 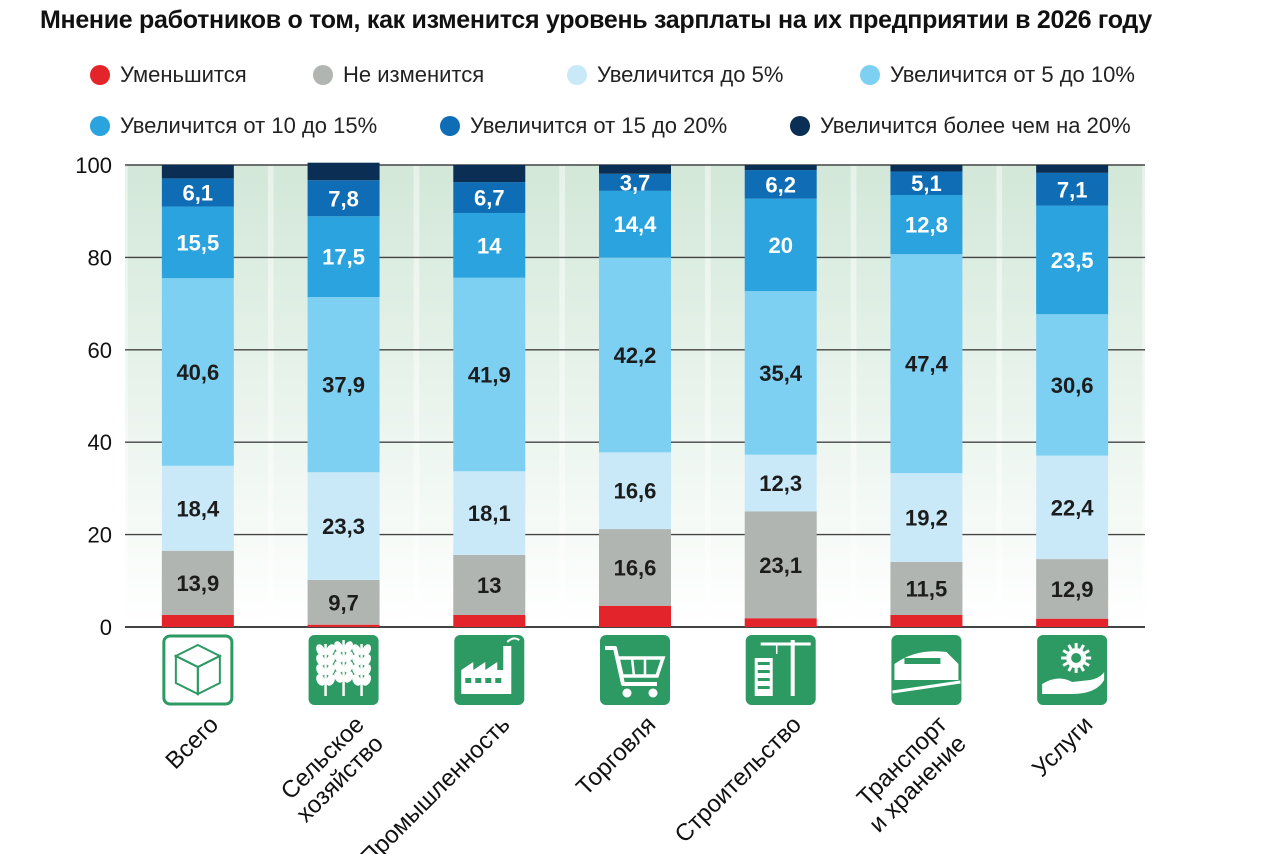 I want to click on data-label: 15,5, so click(x=197, y=242).